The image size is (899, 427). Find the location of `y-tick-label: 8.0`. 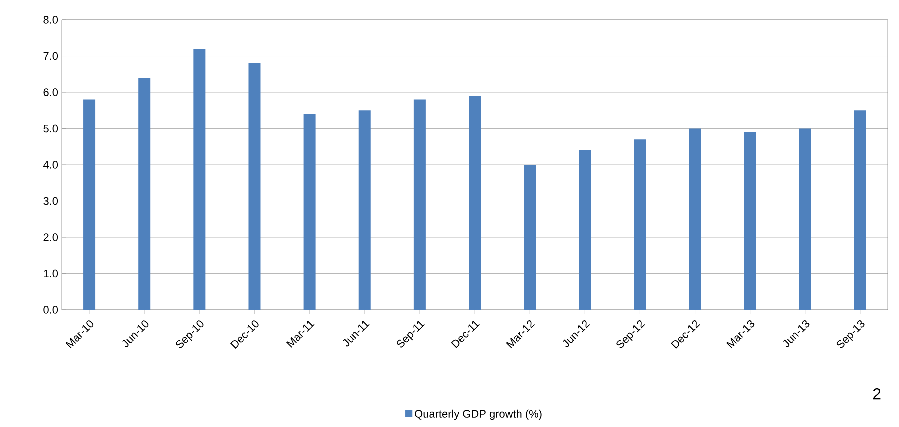

y-tick-label: 8.0 is located at coordinates (51, 20).